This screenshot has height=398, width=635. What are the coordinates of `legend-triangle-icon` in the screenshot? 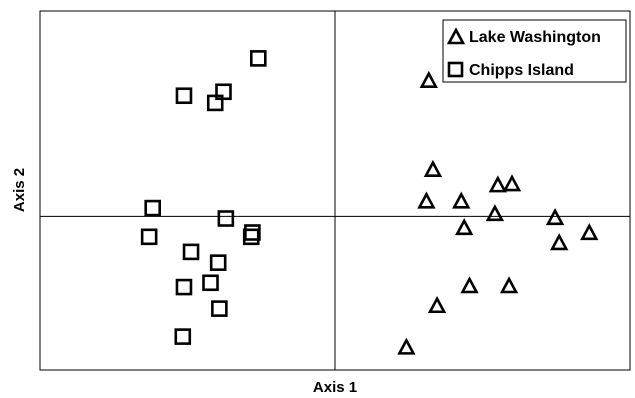 It's located at (456, 36).